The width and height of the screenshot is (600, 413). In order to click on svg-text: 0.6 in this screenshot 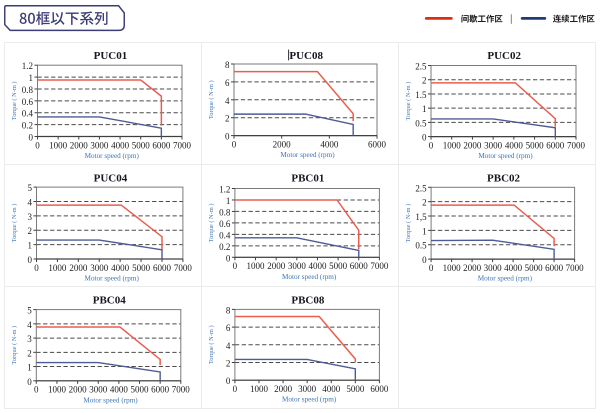, I will do `click(225, 224)`.